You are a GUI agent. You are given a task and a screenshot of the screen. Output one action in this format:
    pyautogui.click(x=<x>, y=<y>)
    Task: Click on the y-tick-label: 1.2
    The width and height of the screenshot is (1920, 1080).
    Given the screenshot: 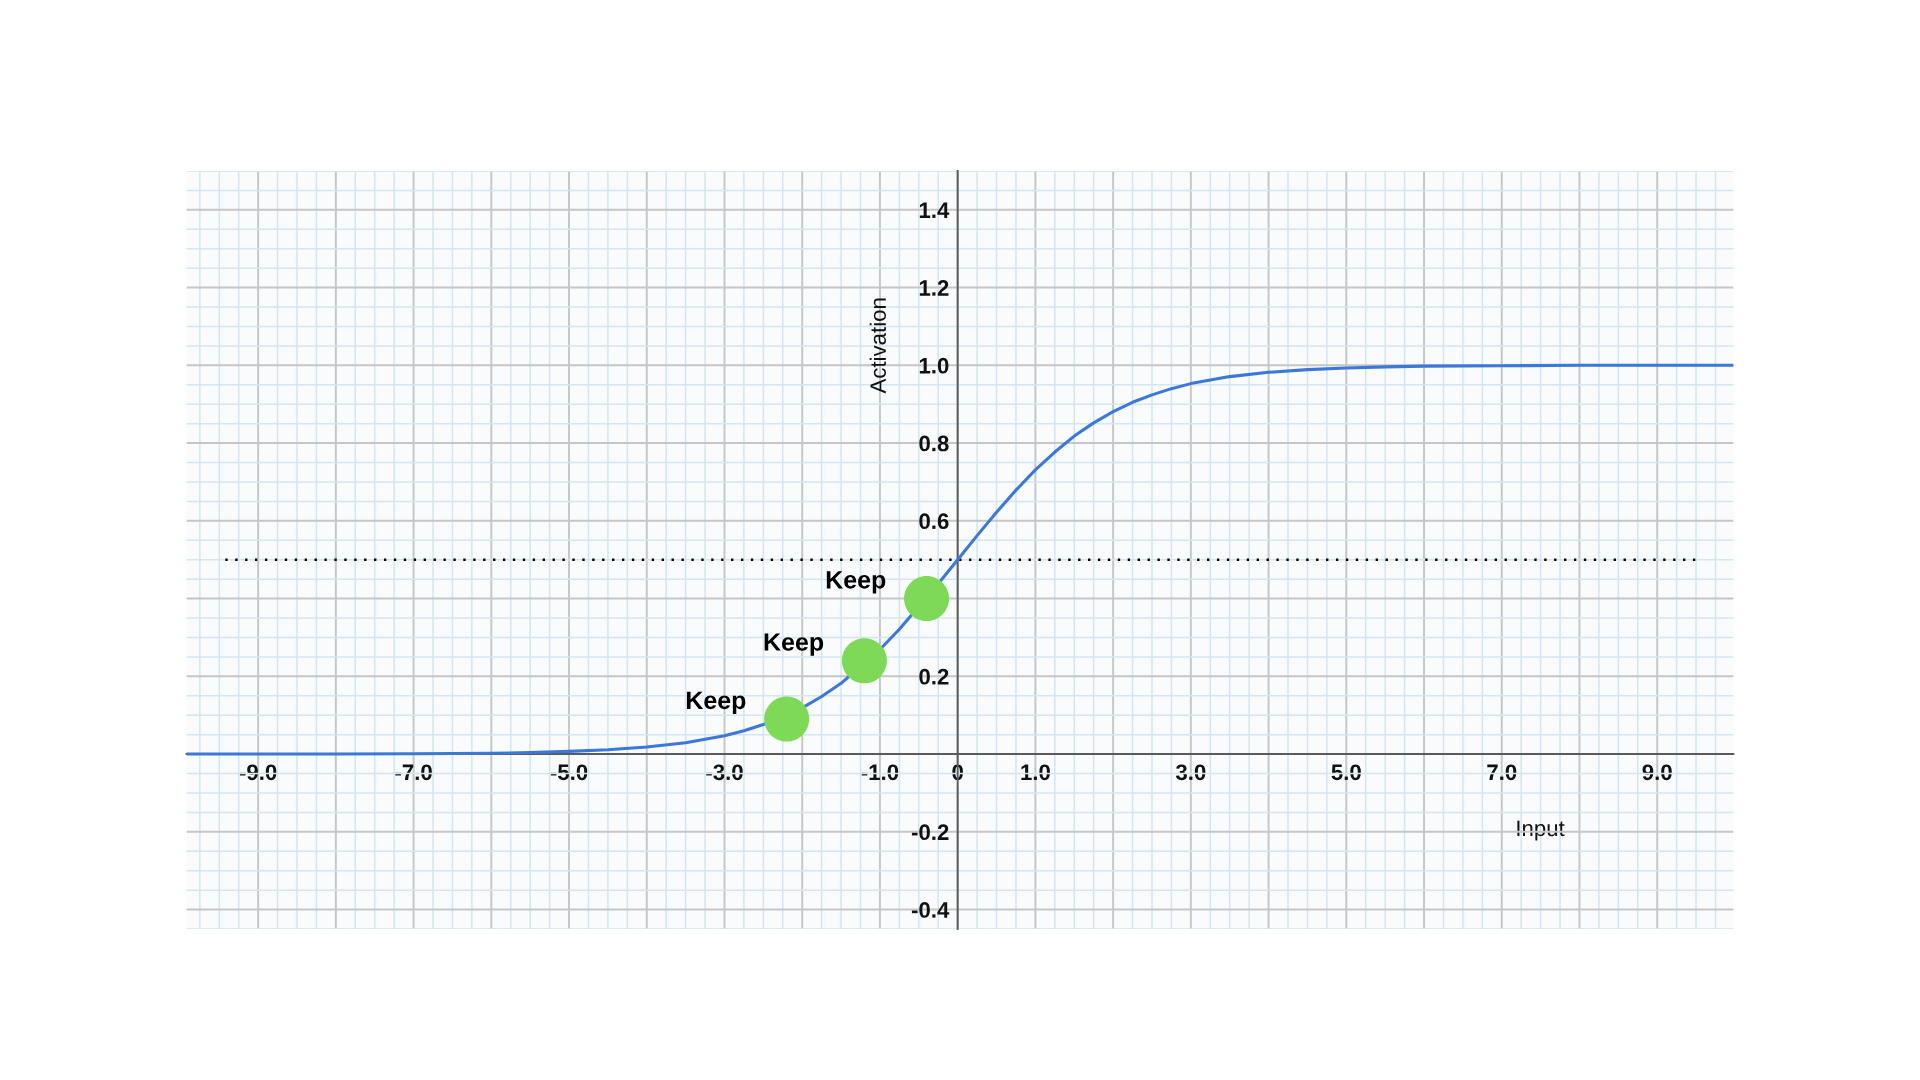 What is the action you would take?
    pyautogui.click(x=934, y=288)
    